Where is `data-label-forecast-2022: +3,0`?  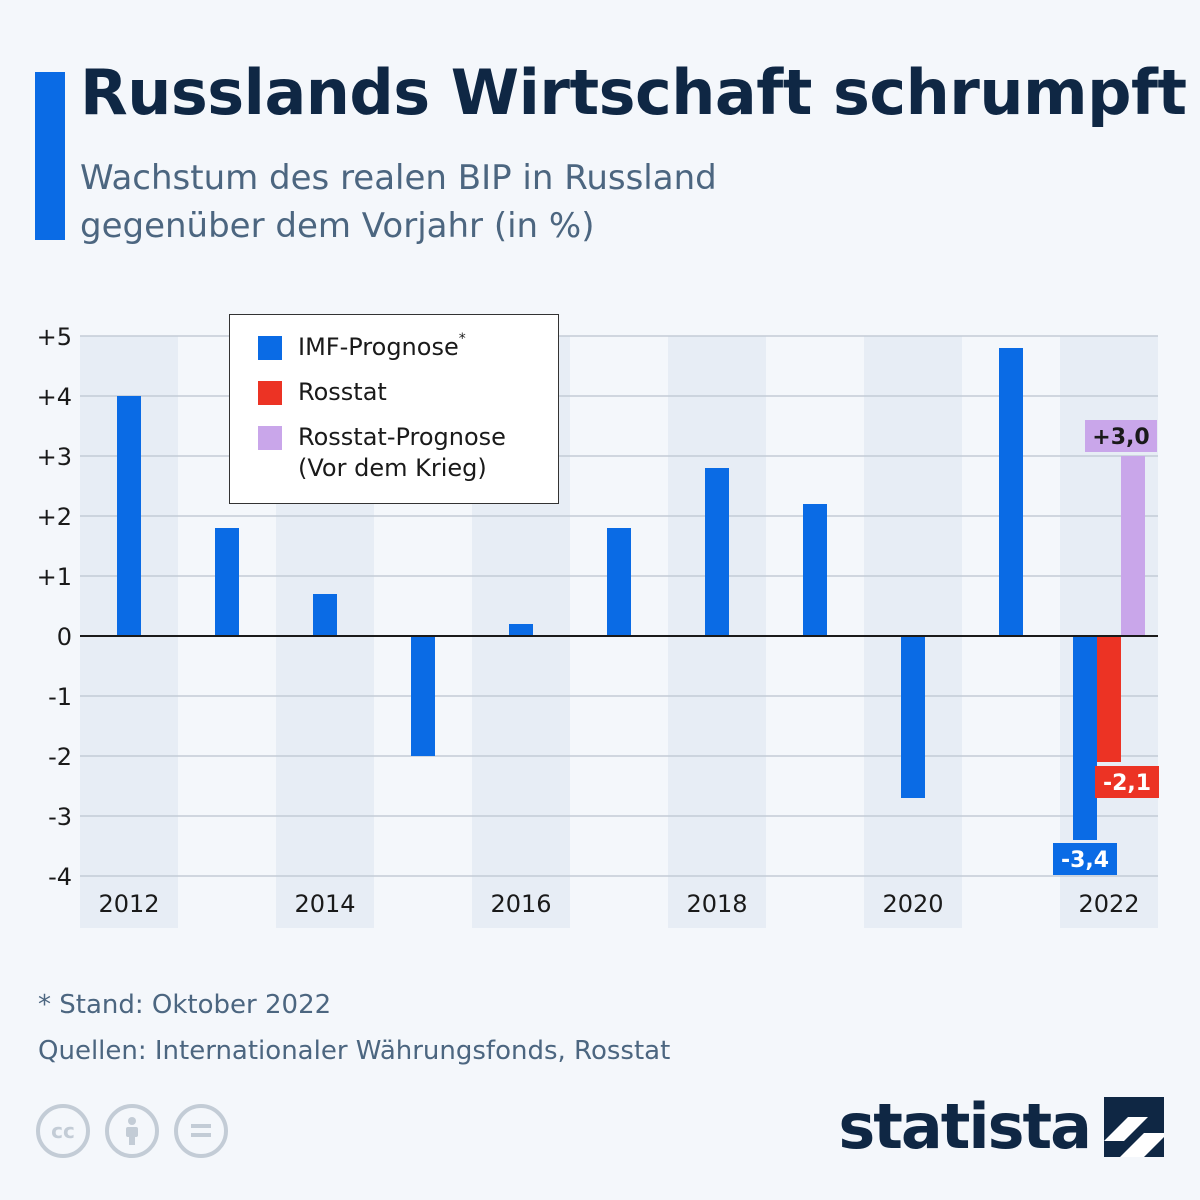
data-label-forecast-2022: +3,0 is located at coordinates (1120, 437).